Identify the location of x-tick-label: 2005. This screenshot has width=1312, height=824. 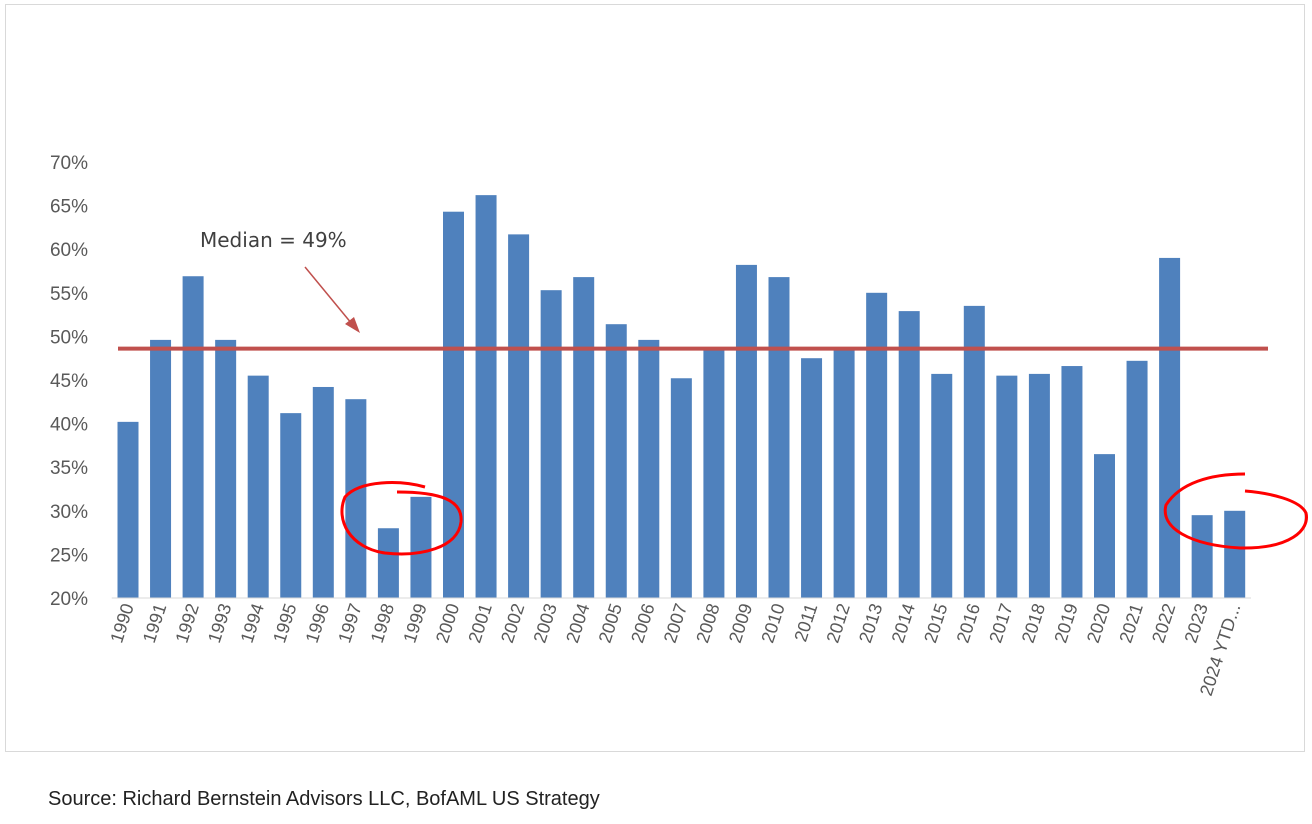
(610, 623).